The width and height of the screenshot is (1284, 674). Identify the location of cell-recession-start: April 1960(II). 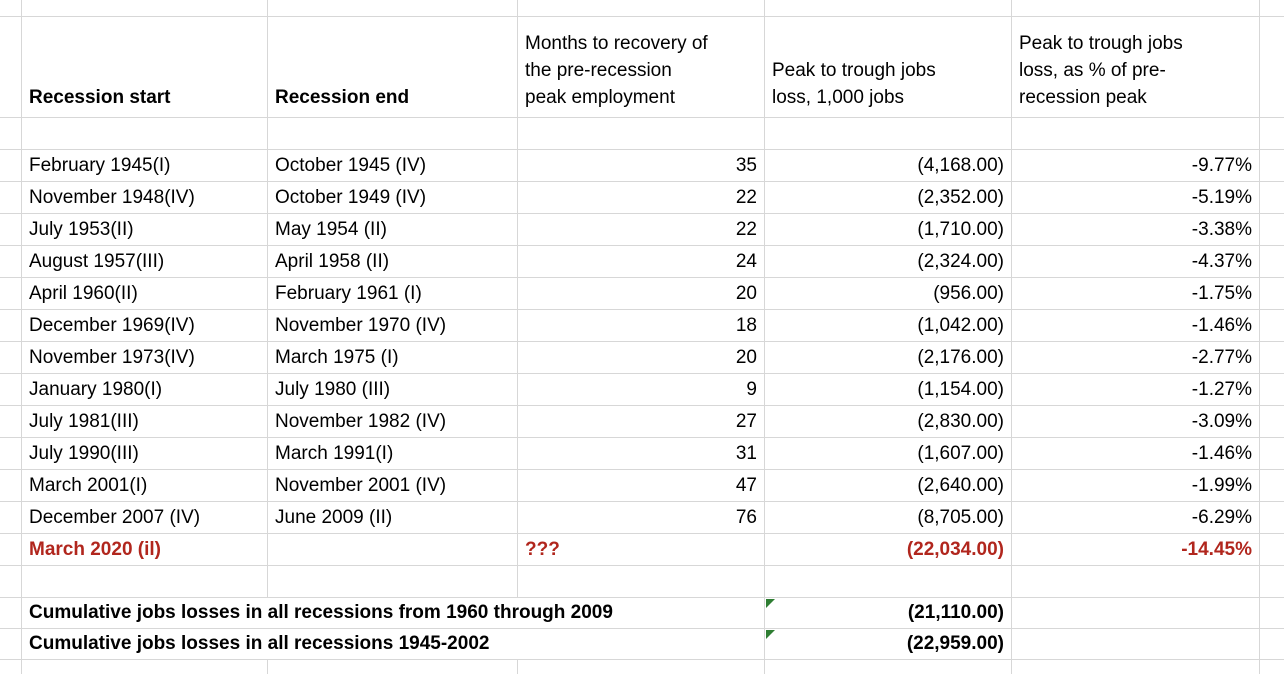
(145, 294).